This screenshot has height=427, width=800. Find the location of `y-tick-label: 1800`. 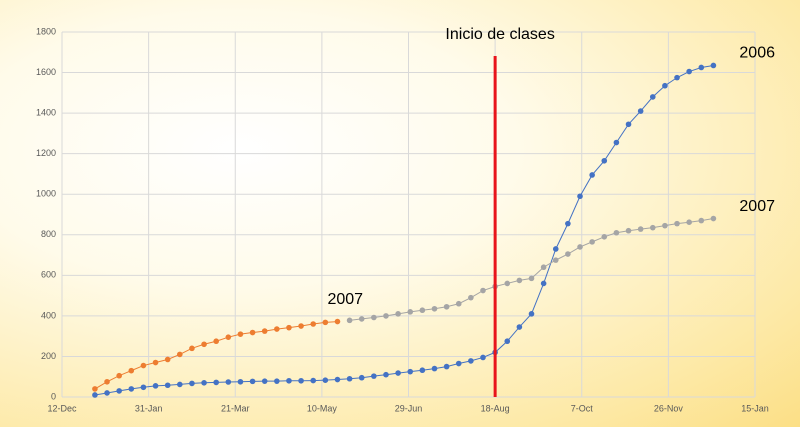

y-tick-label: 1800 is located at coordinates (46, 31).